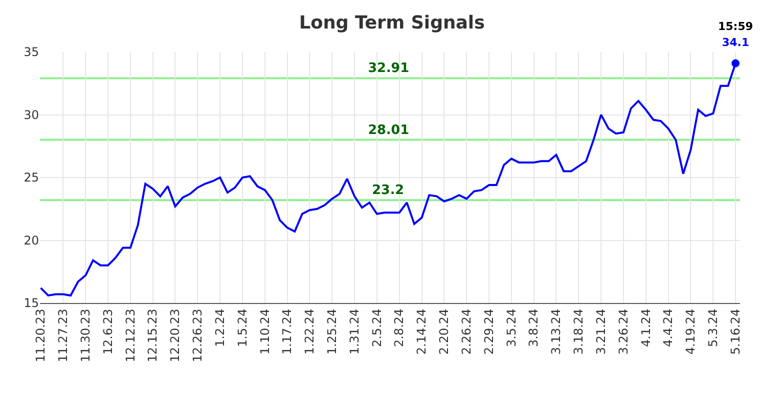 The width and height of the screenshot is (784, 398). What do you see at coordinates (691, 331) in the screenshot?
I see `x-tick-label: 4.19.24` at bounding box center [691, 331].